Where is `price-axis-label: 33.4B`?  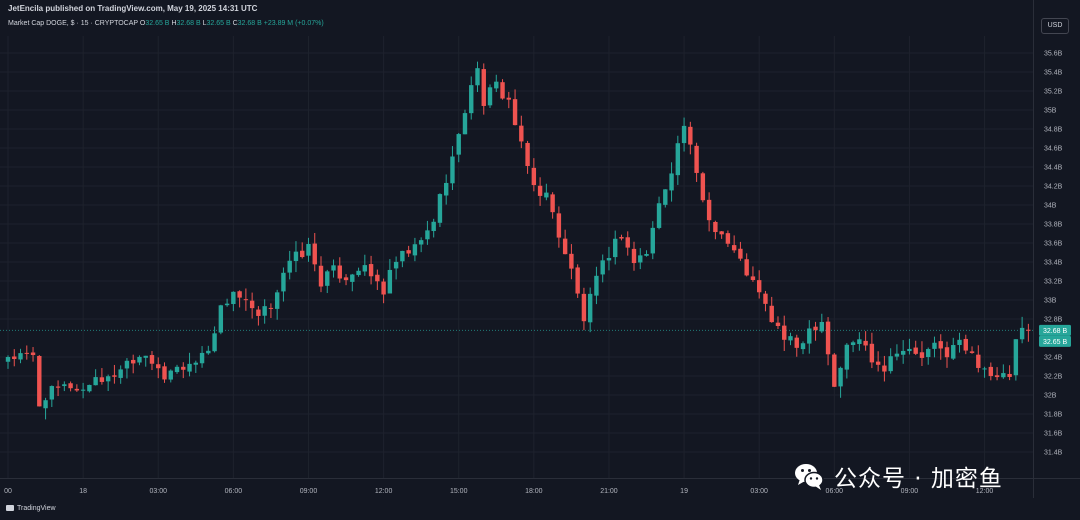 price-axis-label: 33.4B is located at coordinates (1053, 263).